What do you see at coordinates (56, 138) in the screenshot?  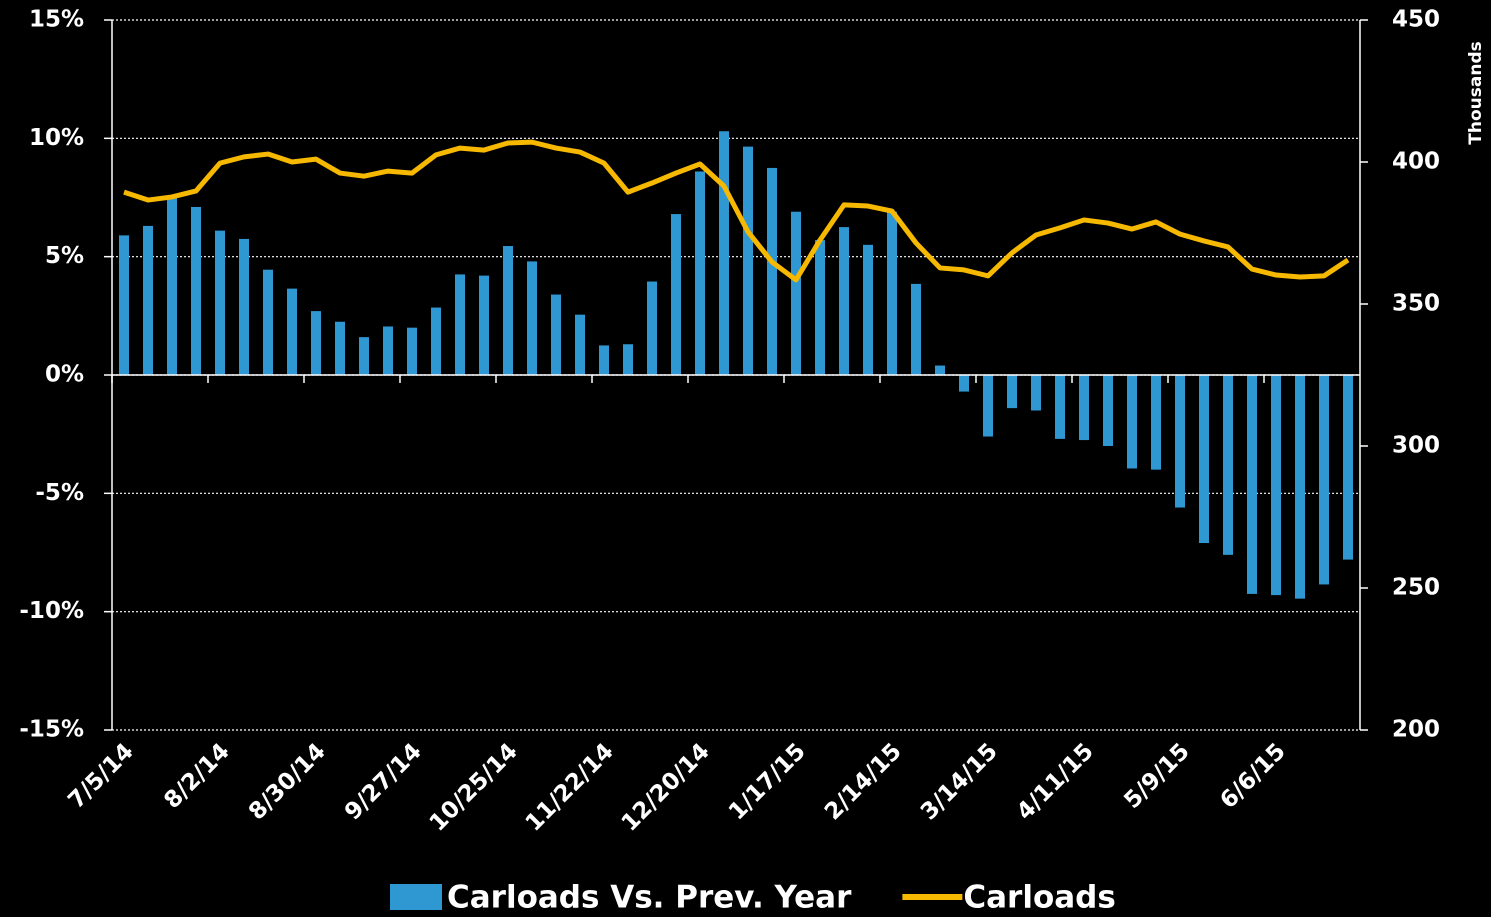 I see `y-tick-label: 10%` at bounding box center [56, 138].